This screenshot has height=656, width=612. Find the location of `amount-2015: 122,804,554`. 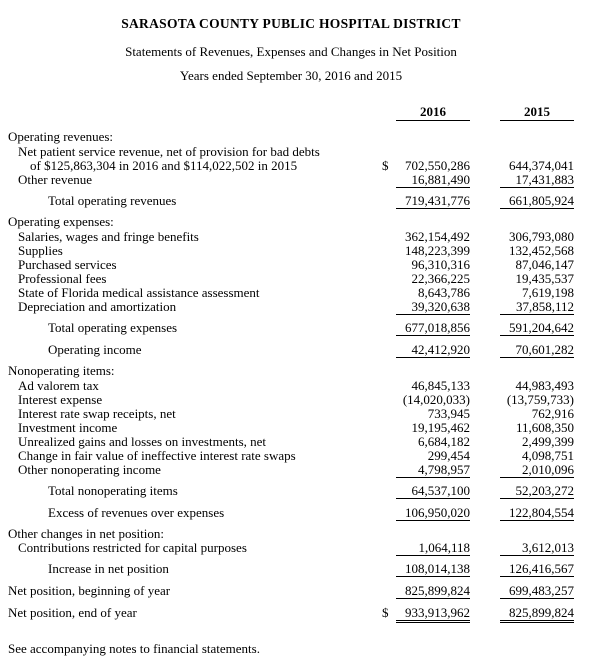

amount-2015: 122,804,554 is located at coordinates (537, 513).